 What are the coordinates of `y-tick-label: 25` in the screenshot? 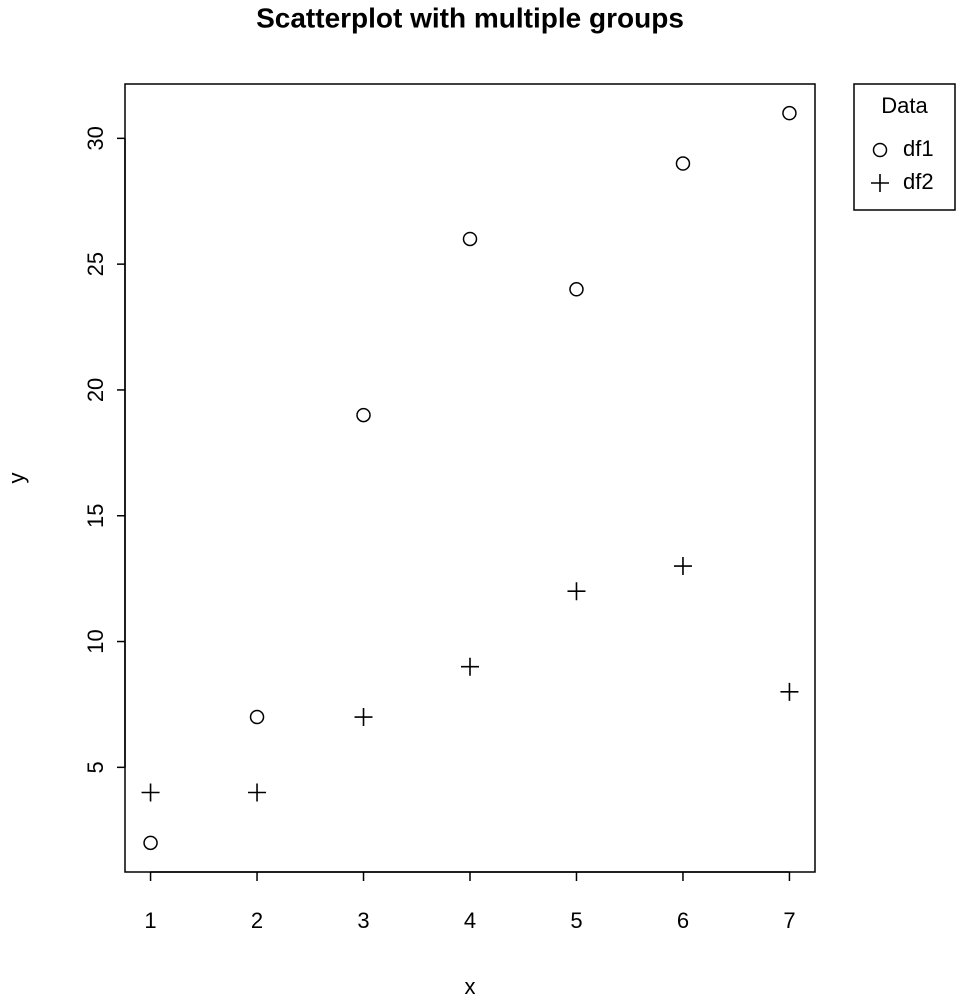 It's located at (95, 264).